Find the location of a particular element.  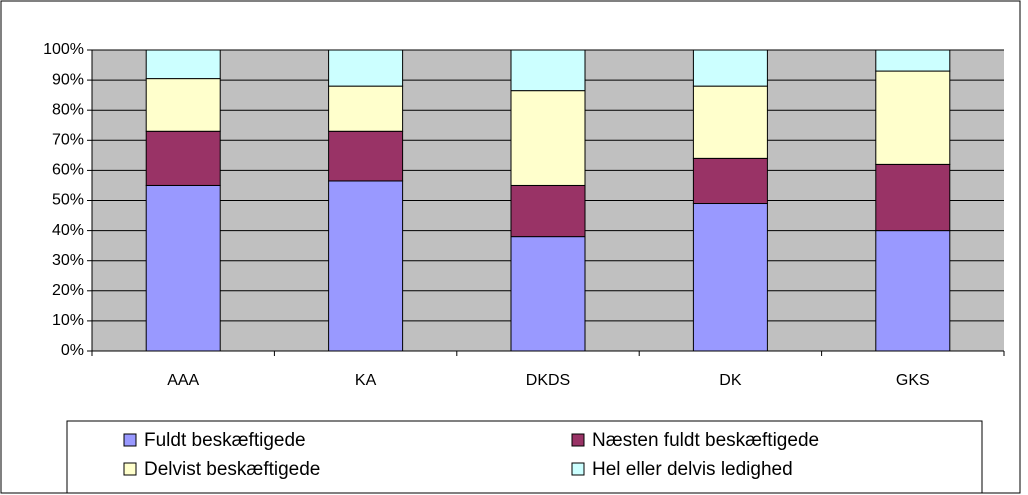

y-tick-label: 60% is located at coordinates (68, 170).